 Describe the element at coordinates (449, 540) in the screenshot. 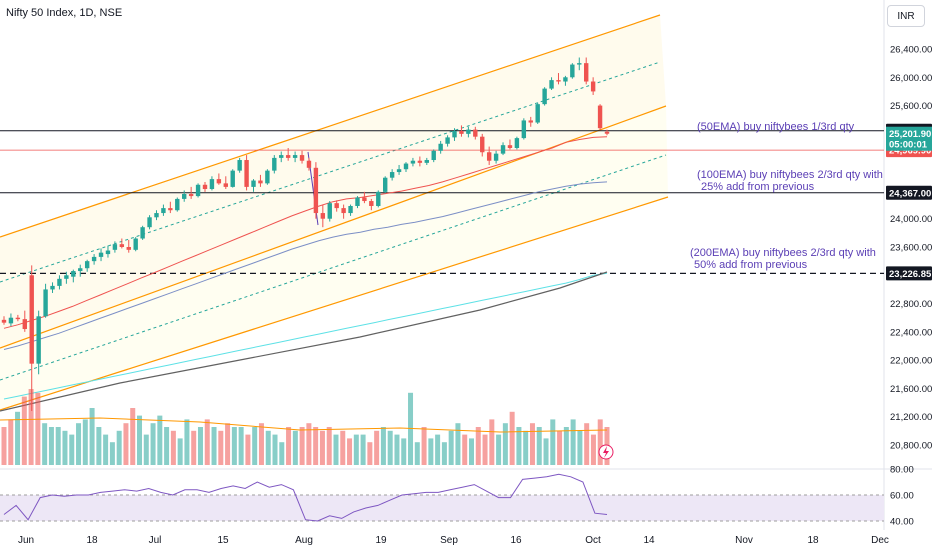

I see `x-tick-label: Sep` at that location.